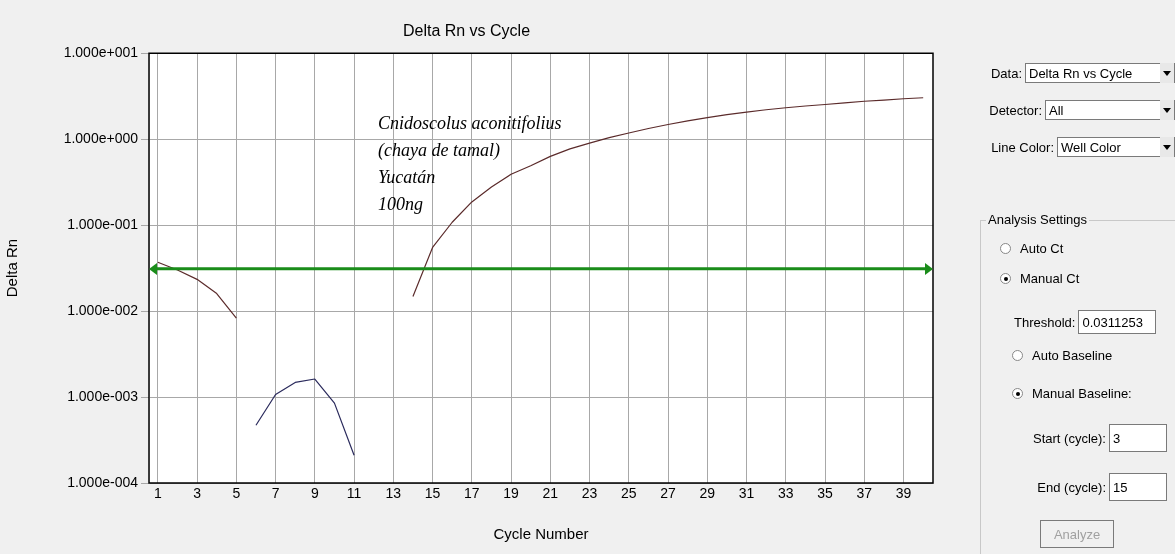 This screenshot has width=1175, height=554. Describe the element at coordinates (1116, 147) in the screenshot. I see `text: Well Color` at that location.